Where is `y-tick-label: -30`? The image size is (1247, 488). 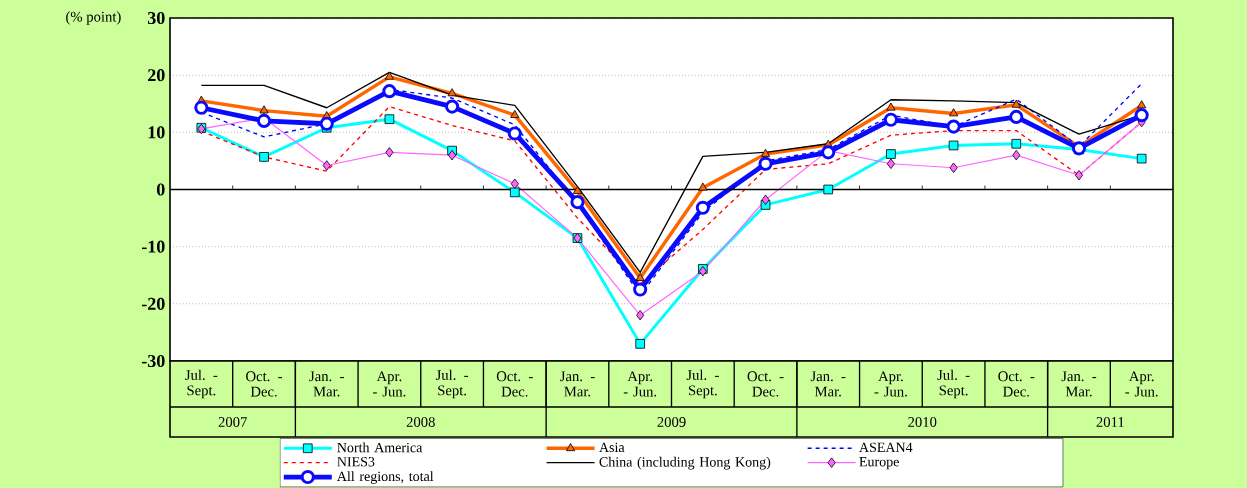 y-tick-label: -30 is located at coordinates (153, 361).